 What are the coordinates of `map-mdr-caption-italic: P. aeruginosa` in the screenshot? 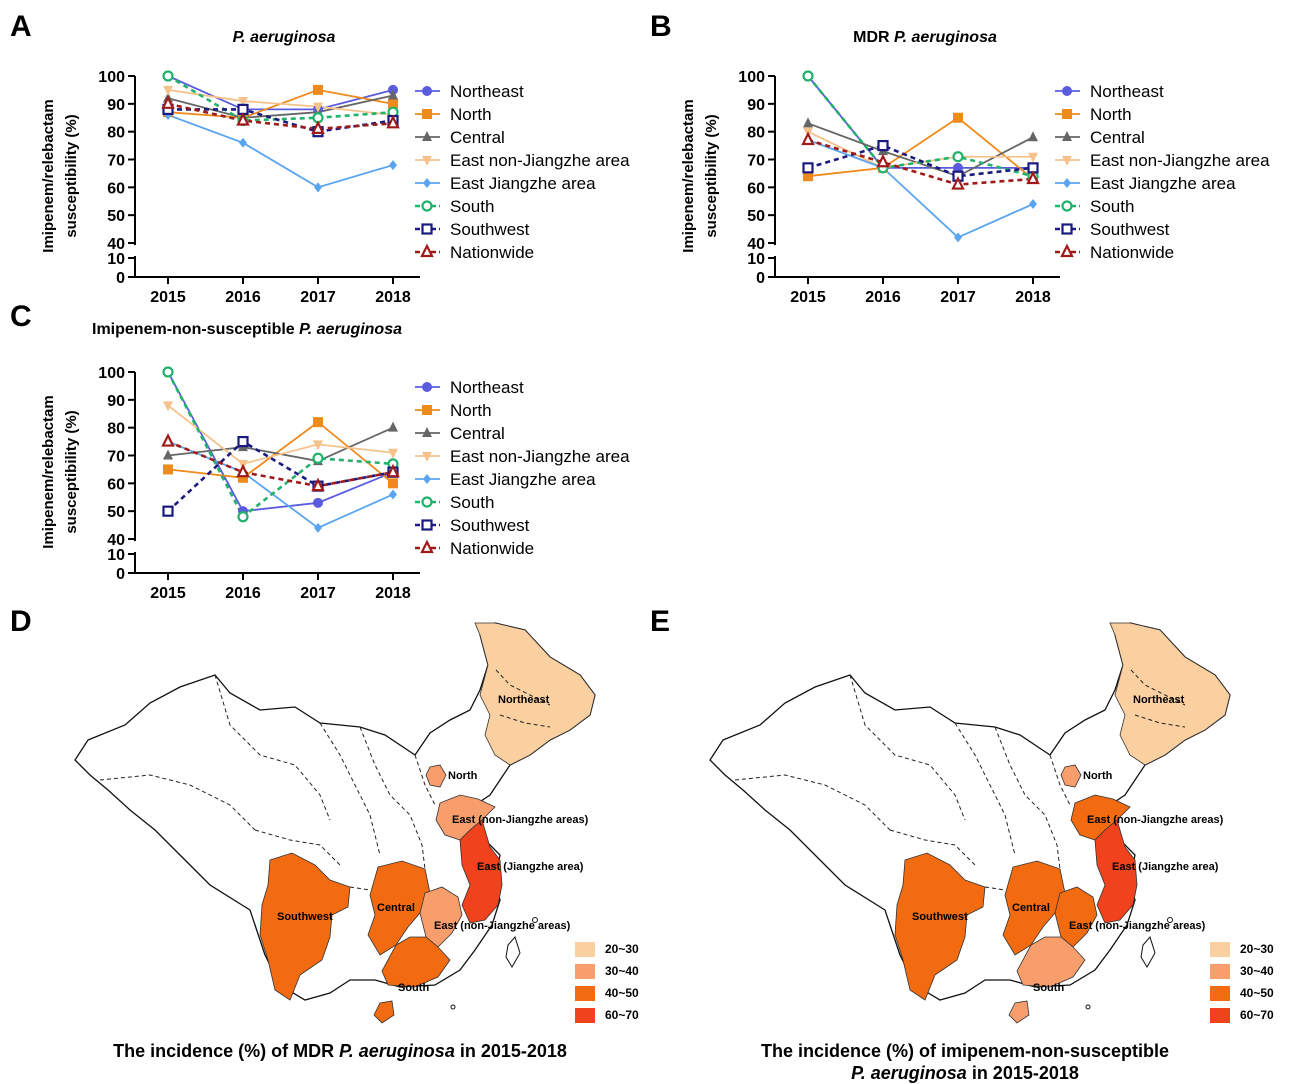 It's located at (397, 1051).